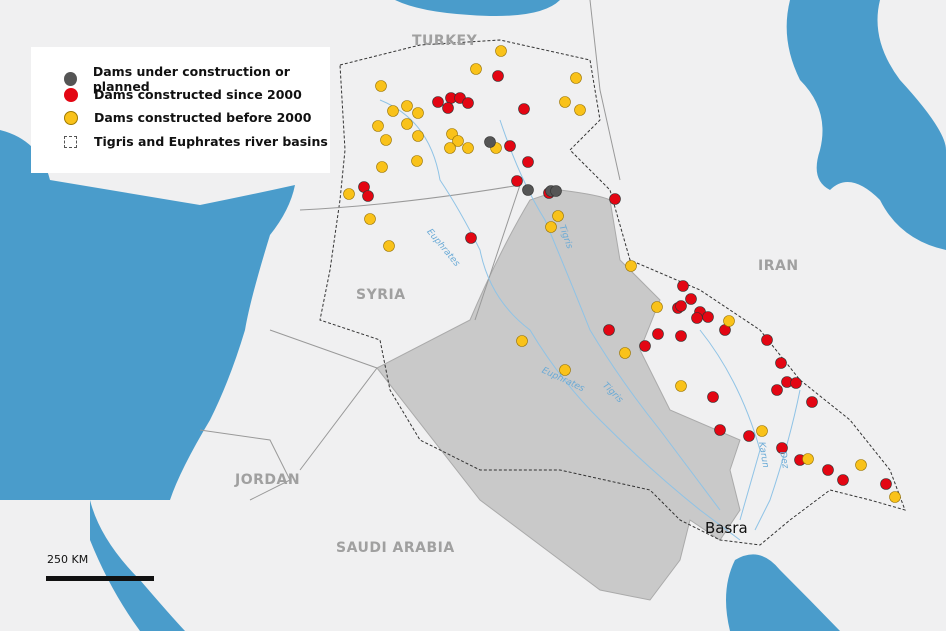  Describe the element at coordinates (137, 565) in the screenshot. I see `red-sea` at that location.